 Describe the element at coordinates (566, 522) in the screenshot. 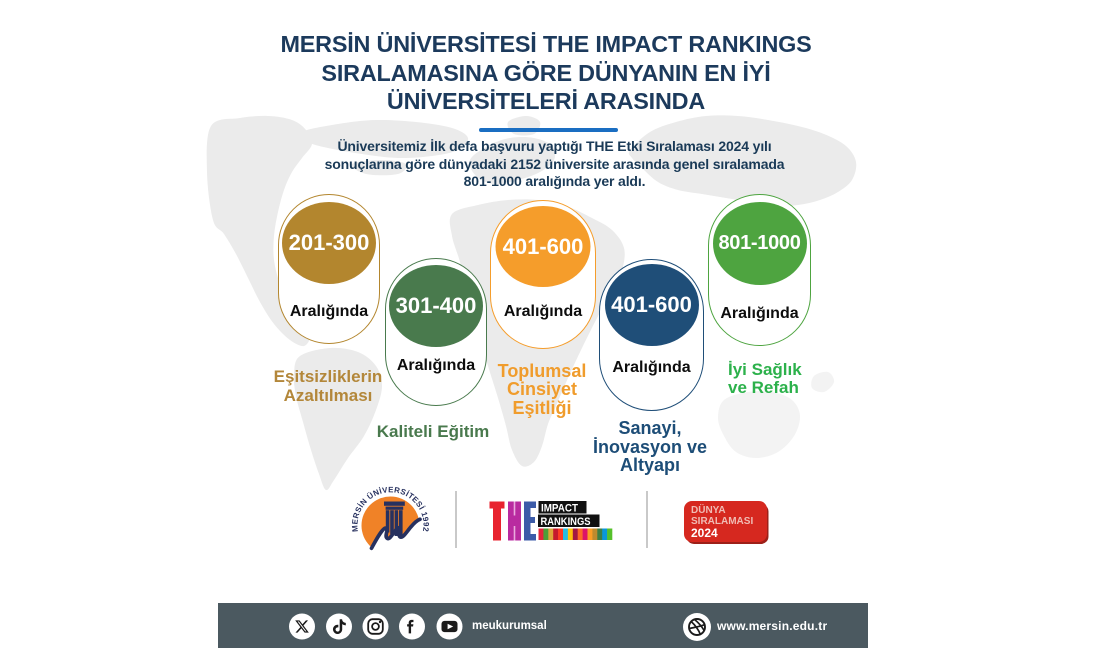

I see `svg-text: RANKINGS` at that location.